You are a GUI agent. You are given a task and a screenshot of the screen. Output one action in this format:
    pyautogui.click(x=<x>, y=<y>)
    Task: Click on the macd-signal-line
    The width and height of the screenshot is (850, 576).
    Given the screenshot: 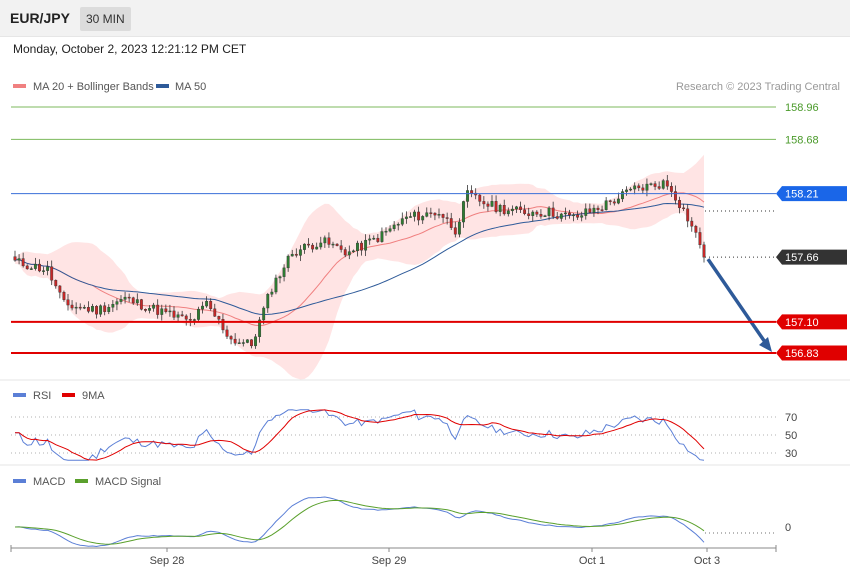 What is the action you would take?
    pyautogui.click(x=360, y=522)
    